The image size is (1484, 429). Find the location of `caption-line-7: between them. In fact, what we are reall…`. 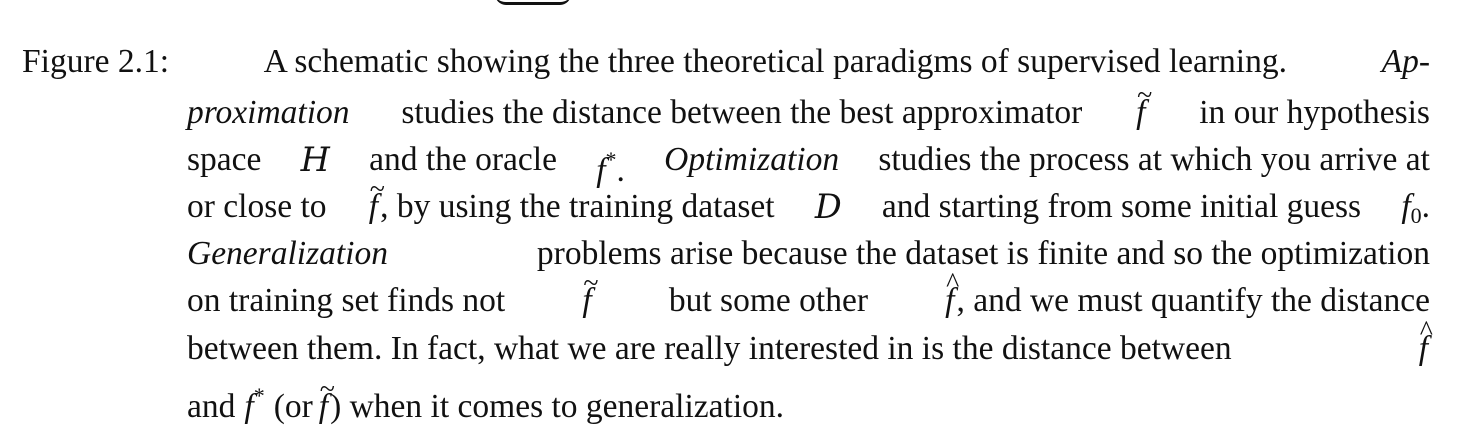

caption-line-7: between them. In fact, what we are reall… is located at coordinates (810, 343).